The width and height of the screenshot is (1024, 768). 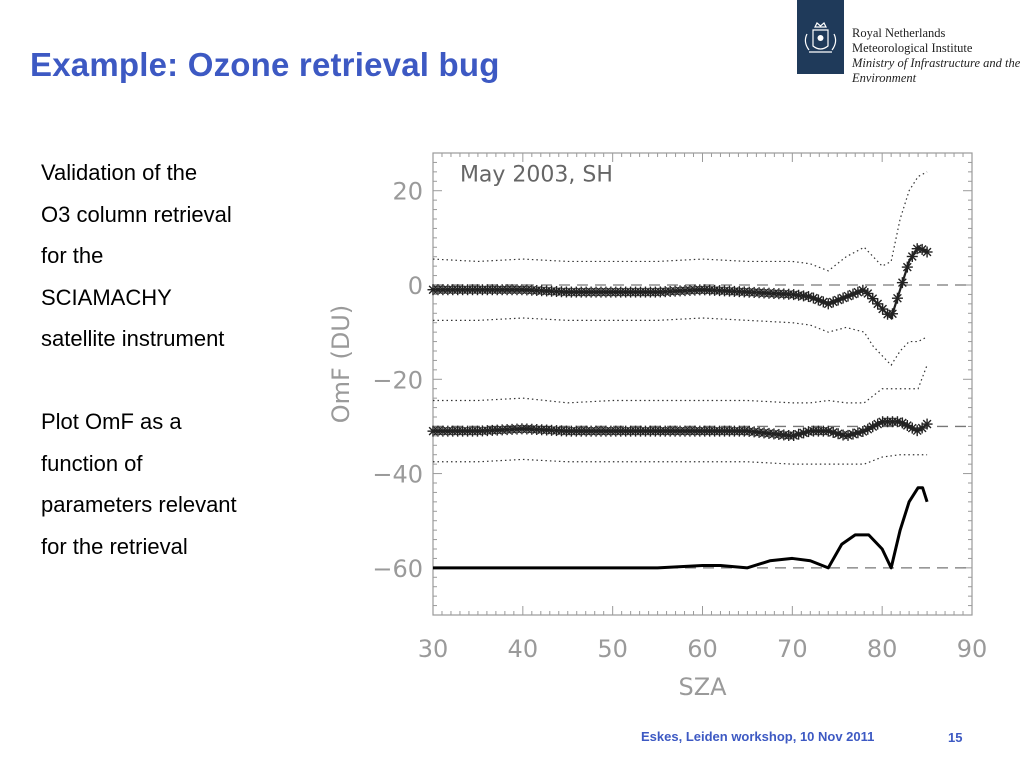 What do you see at coordinates (415, 286) in the screenshot?
I see `y-tick-label: 0` at bounding box center [415, 286].